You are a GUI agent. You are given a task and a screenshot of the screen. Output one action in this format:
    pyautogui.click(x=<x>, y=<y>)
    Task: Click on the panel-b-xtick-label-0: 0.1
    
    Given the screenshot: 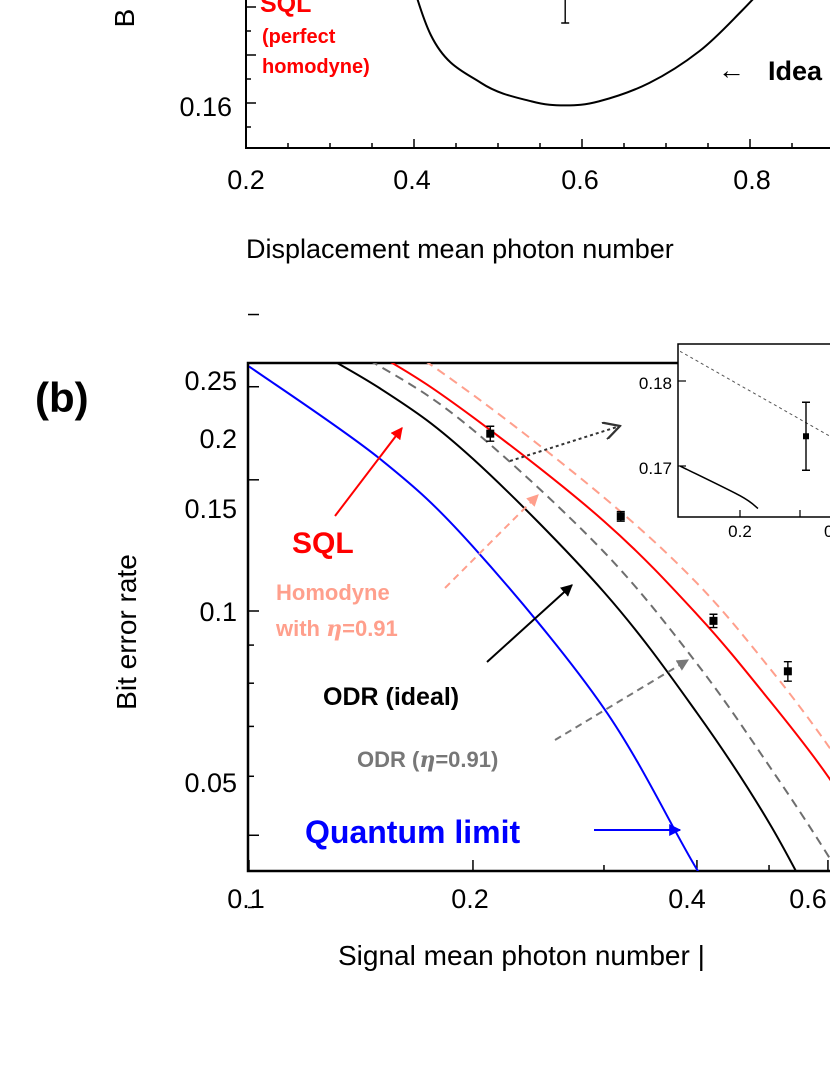 What is the action you would take?
    pyautogui.click(x=246, y=899)
    